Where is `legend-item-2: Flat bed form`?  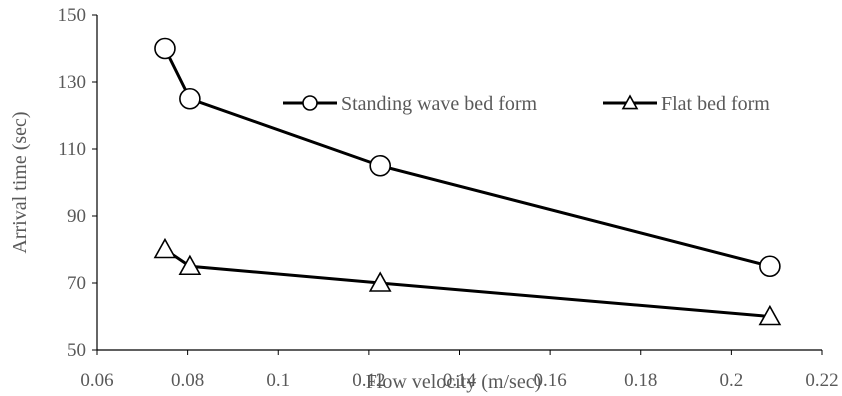
legend-item-2: Flat bed form is located at coordinates (686, 104).